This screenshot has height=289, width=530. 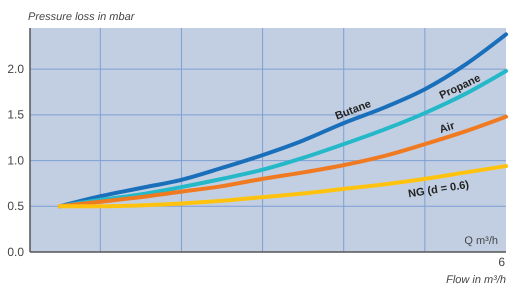 I want to click on line-series, so click(x=283, y=186).